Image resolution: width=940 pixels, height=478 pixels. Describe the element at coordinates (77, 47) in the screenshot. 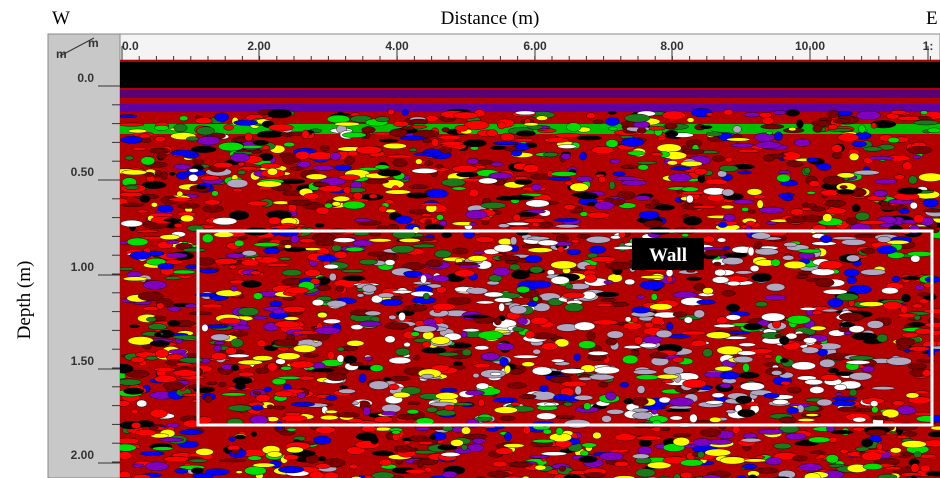

I see `unit-slash` at that location.